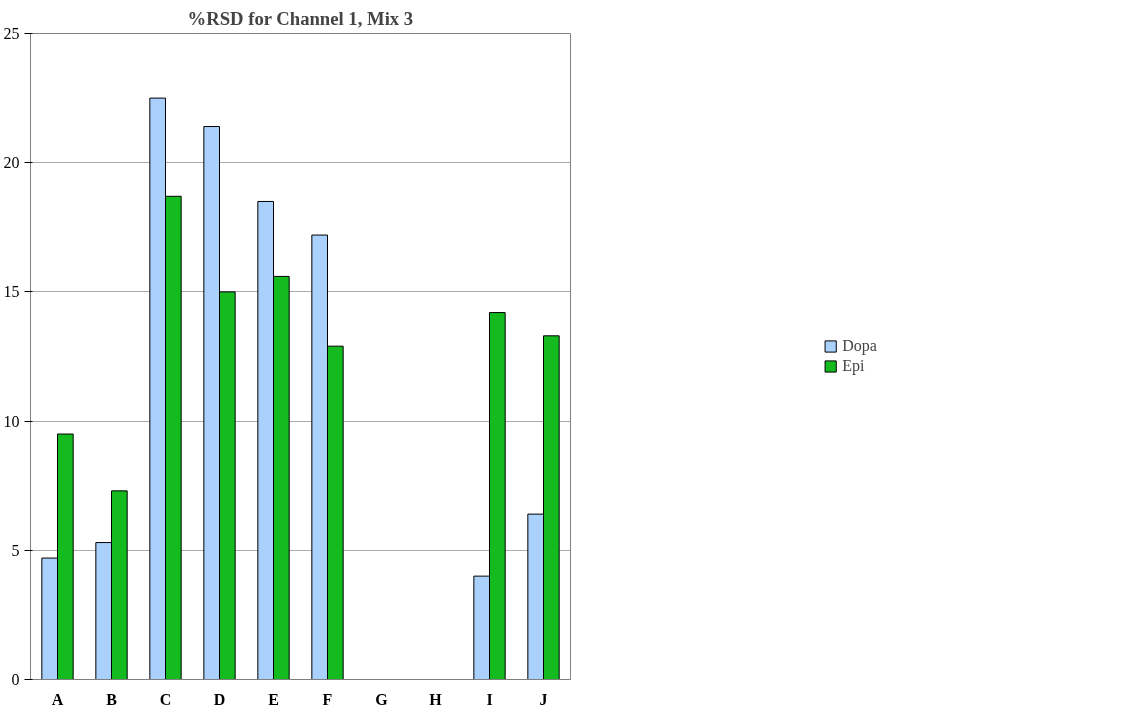 The width and height of the screenshot is (1141, 719). Describe the element at coordinates (112, 699) in the screenshot. I see `x-tick-label: B` at that location.